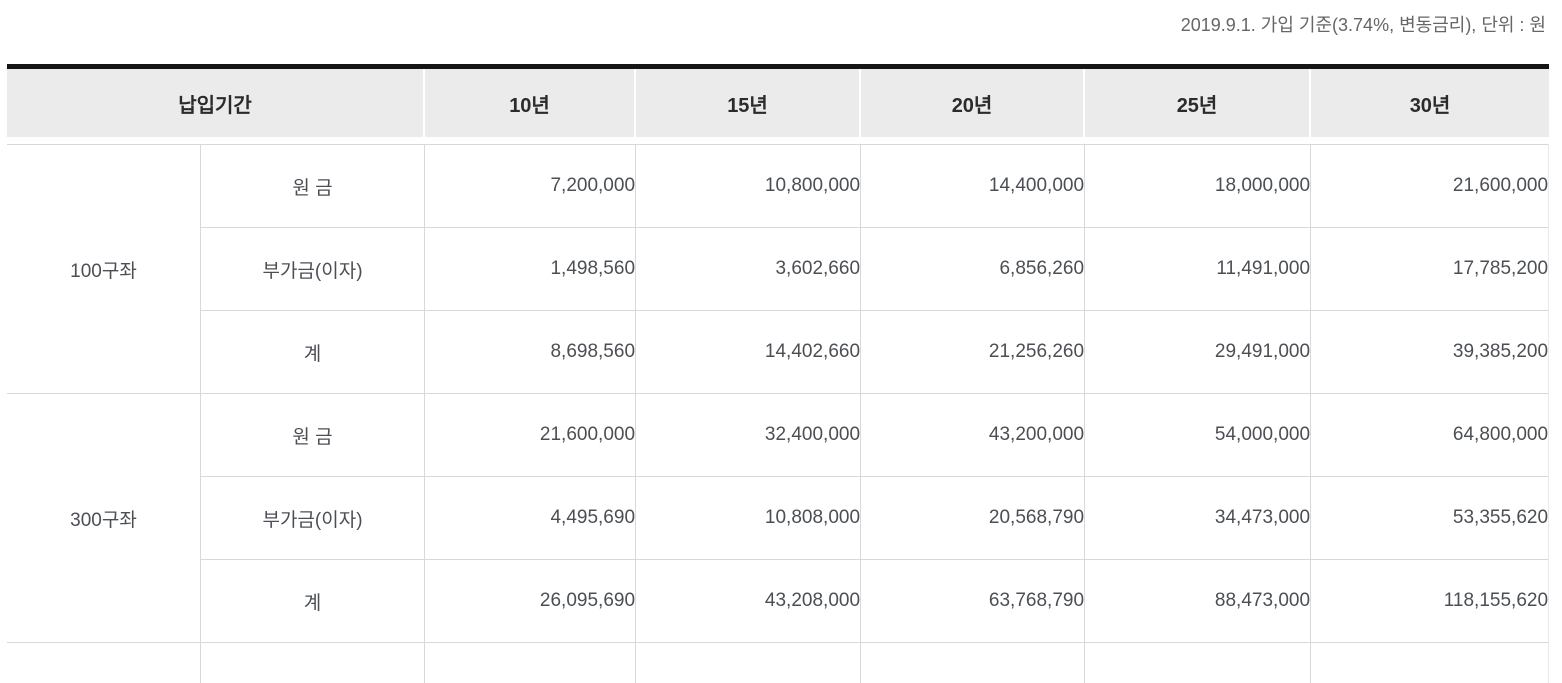 Image resolution: width=1562 pixels, height=683 pixels. Describe the element at coordinates (1430, 518) in the screenshot. I see `value-cell: 53,355,620` at that location.